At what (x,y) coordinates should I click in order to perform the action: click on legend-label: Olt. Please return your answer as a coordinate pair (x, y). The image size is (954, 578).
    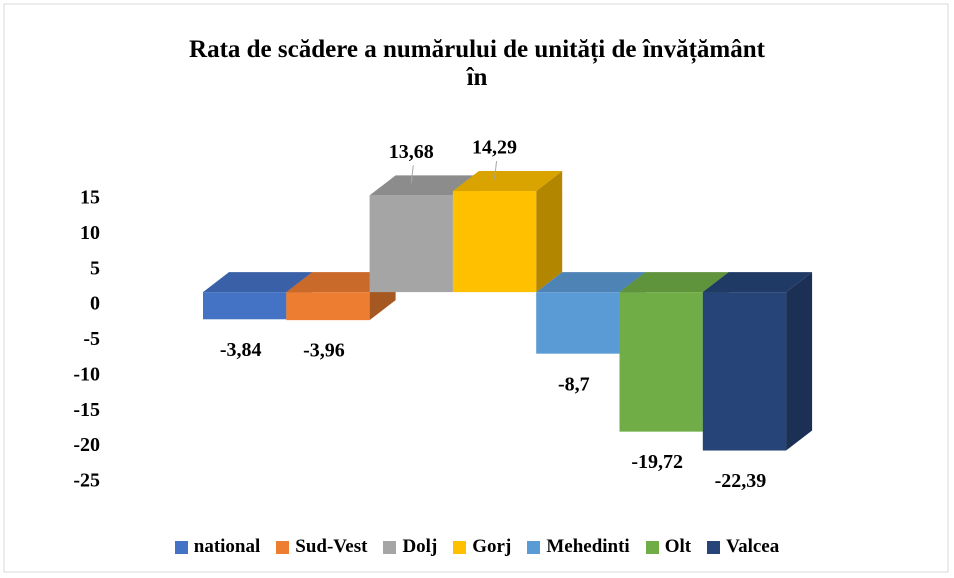
    Looking at the image, I should click on (678, 546).